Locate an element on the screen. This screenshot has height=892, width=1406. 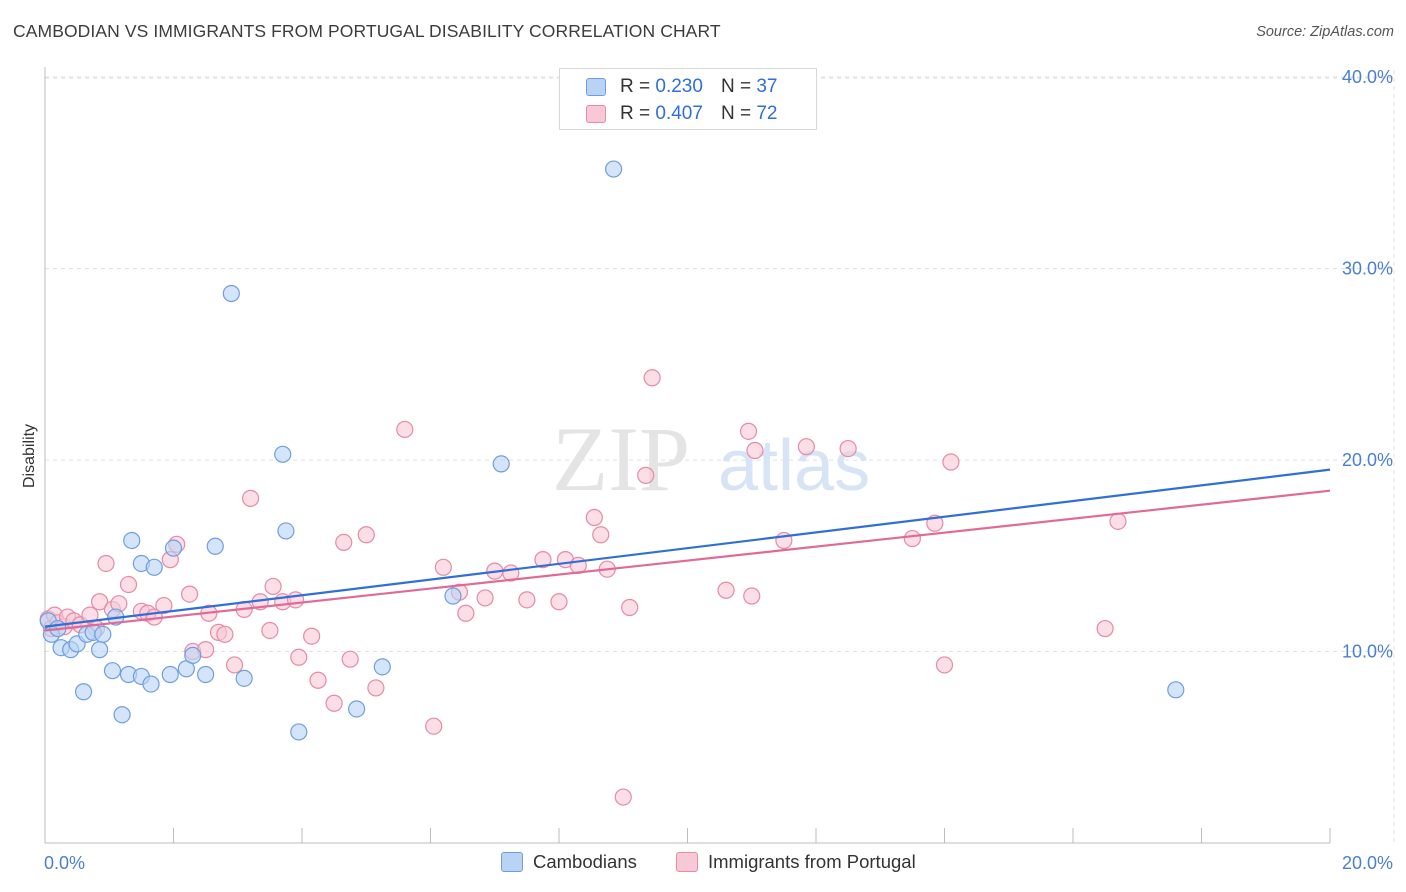
watermark-zip: ZIP is located at coordinates (621, 459).